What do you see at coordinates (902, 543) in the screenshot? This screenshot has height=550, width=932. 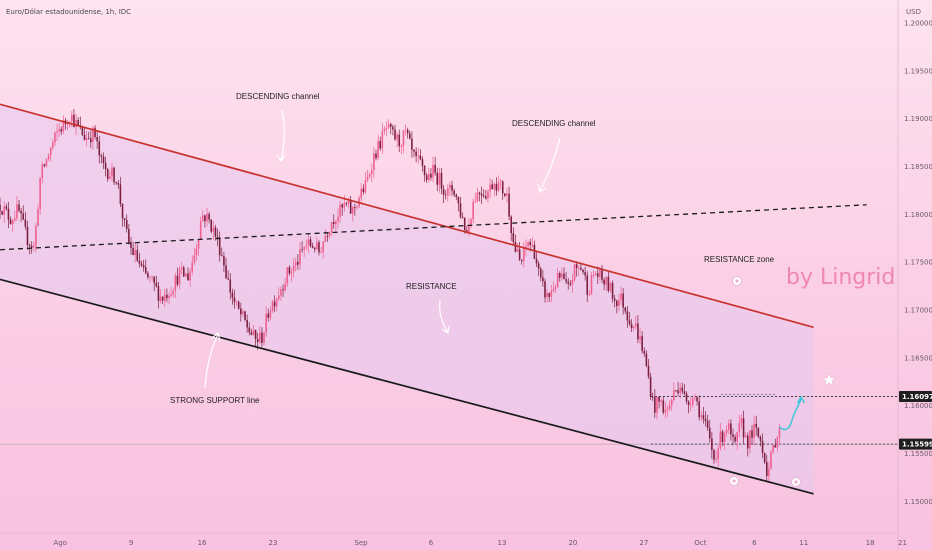 I see `time-tick-label: 21` at bounding box center [902, 543].